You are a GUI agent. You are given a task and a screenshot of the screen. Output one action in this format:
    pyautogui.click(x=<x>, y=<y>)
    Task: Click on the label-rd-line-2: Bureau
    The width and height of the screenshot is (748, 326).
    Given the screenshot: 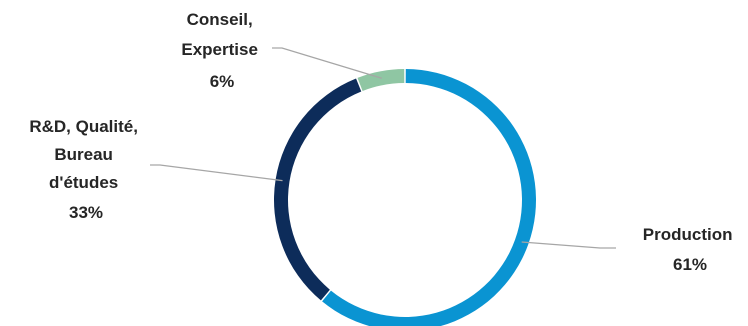 What is the action you would take?
    pyautogui.click(x=83, y=154)
    